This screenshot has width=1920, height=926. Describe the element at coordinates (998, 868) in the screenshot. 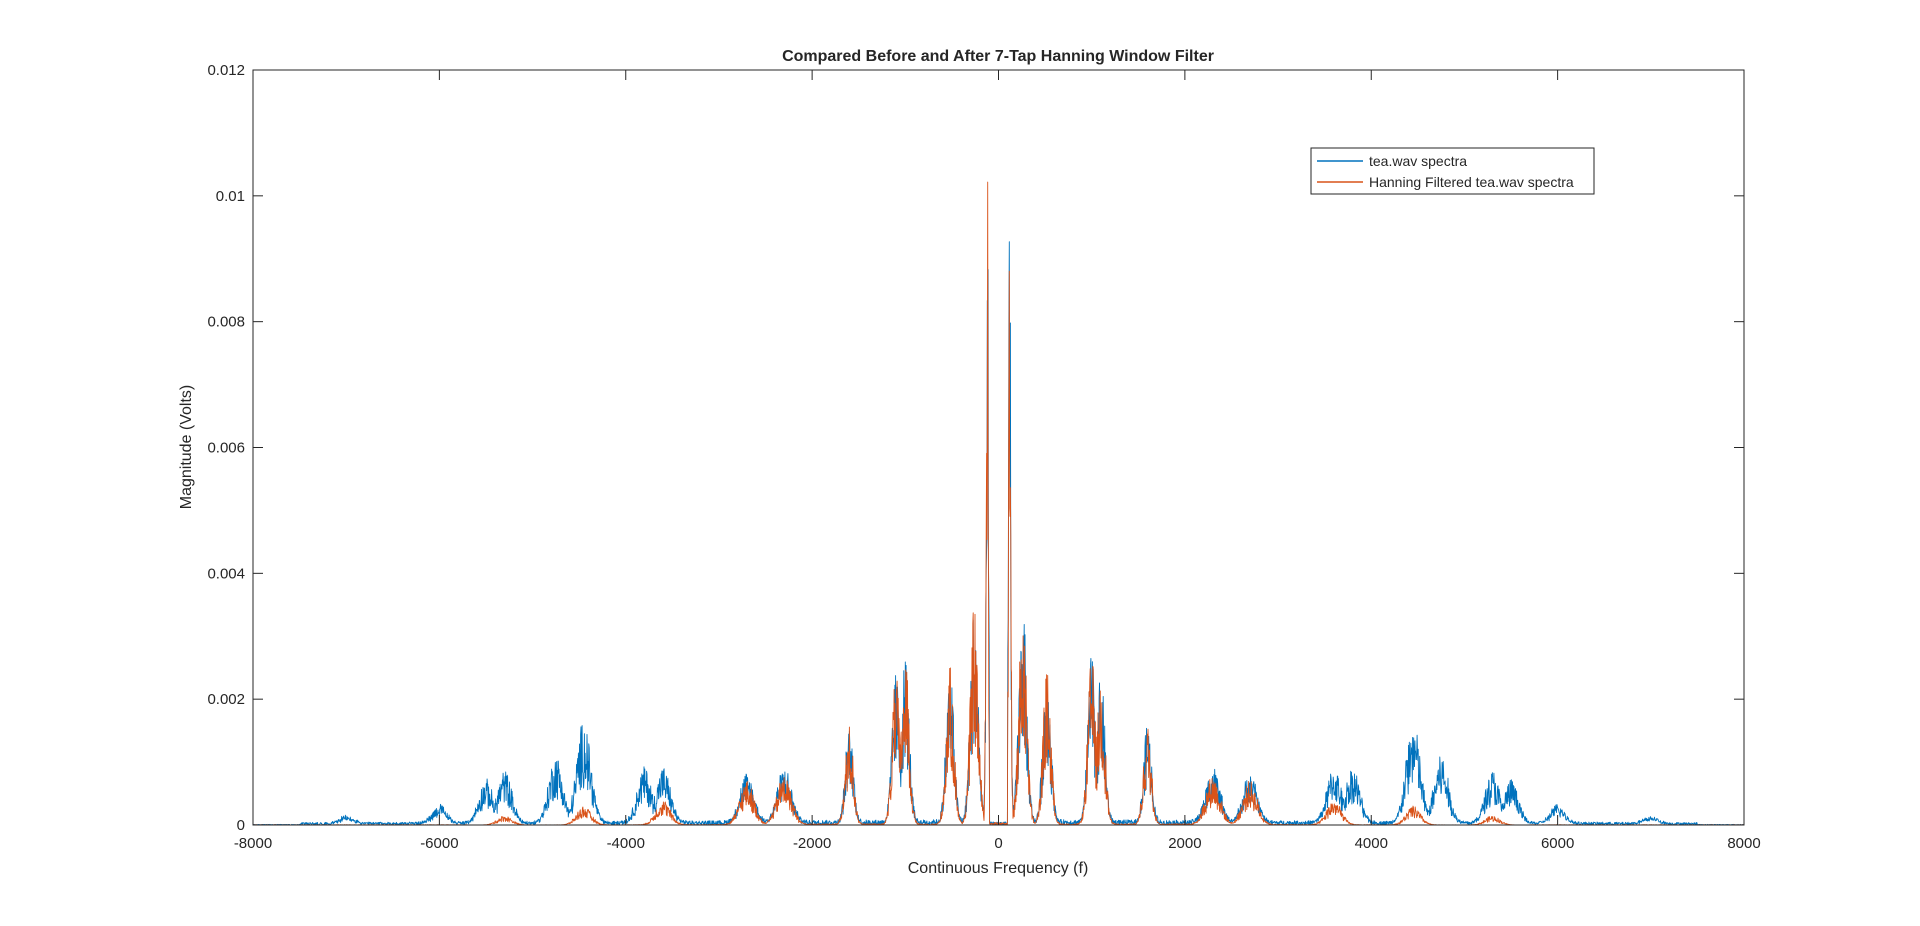

I see `x-axis-label: Continuous Frequency (f)` at that location.